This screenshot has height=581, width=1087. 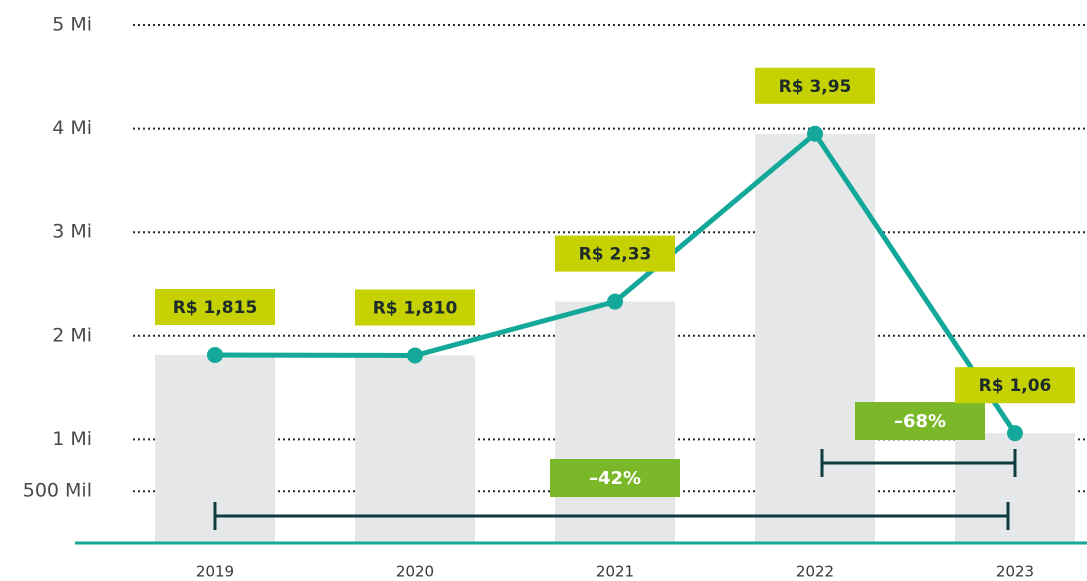 I want to click on annotation: –68%, so click(x=920, y=421).